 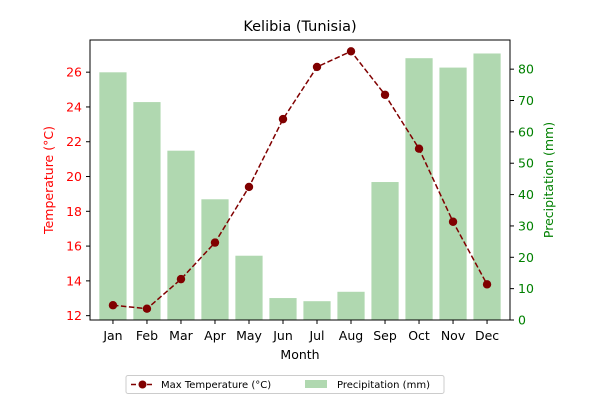 What do you see at coordinates (453, 193) in the screenshot?
I see `bar-precipitation-nov` at bounding box center [453, 193].